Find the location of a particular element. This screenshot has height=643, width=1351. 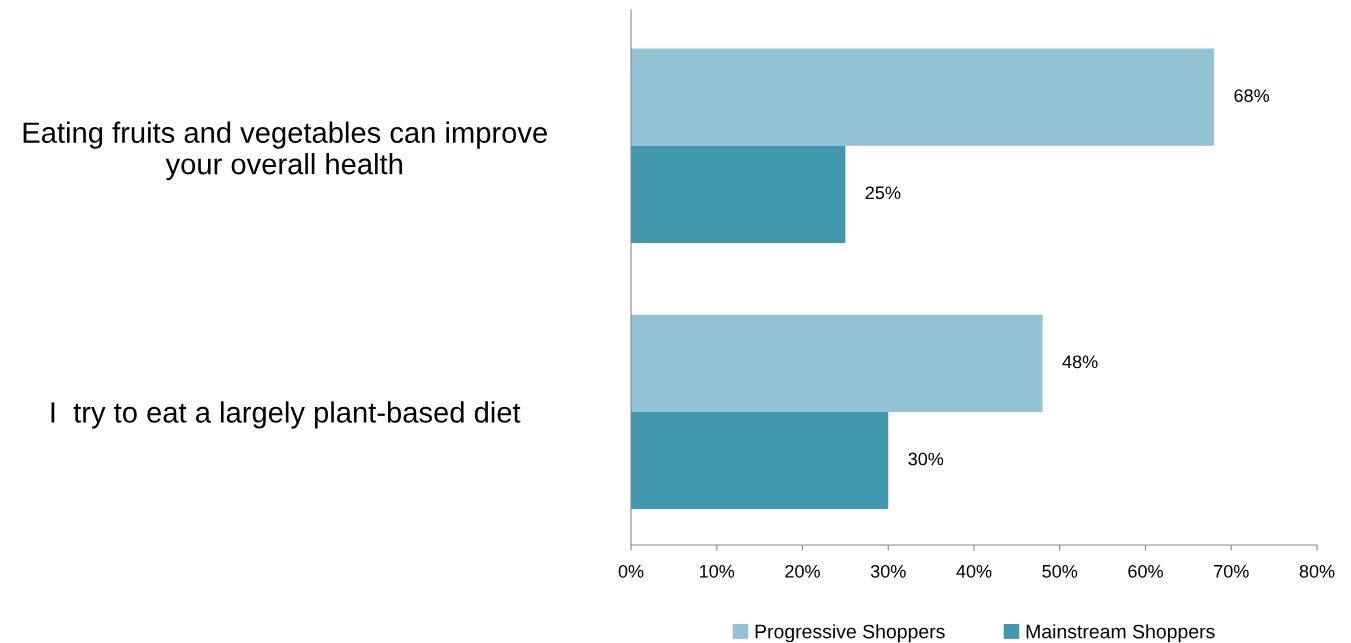

x-tick-label: 60% is located at coordinates (1145, 571).